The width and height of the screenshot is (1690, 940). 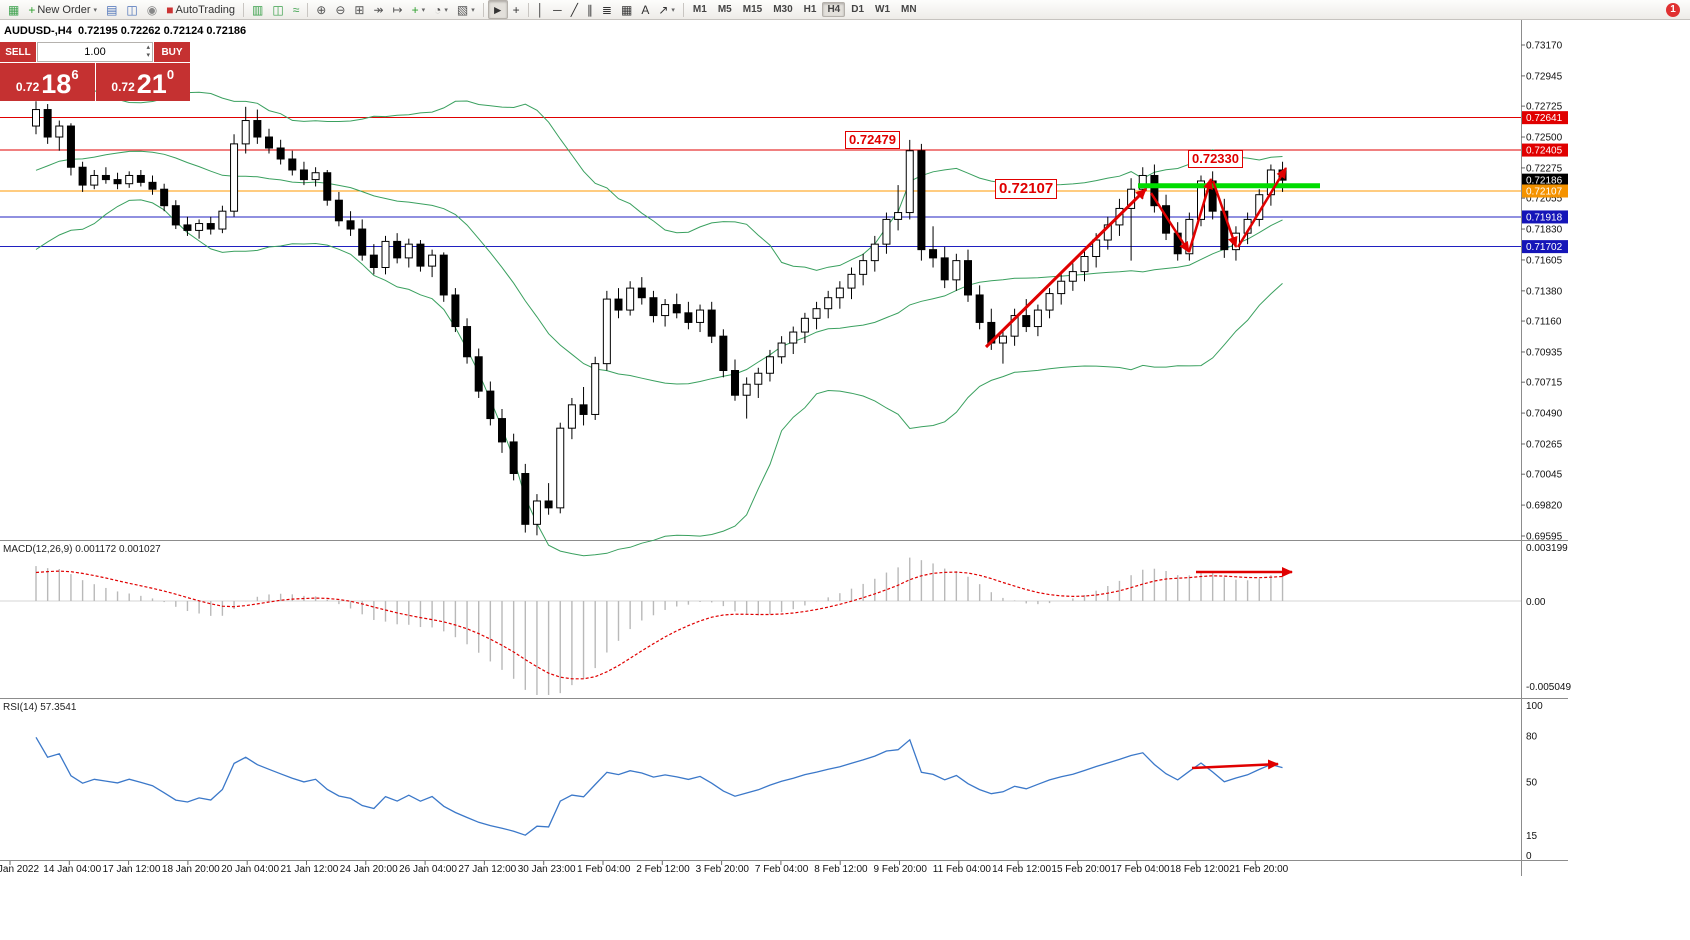 I want to click on sell-price-sup: 6, so click(x=75, y=74).